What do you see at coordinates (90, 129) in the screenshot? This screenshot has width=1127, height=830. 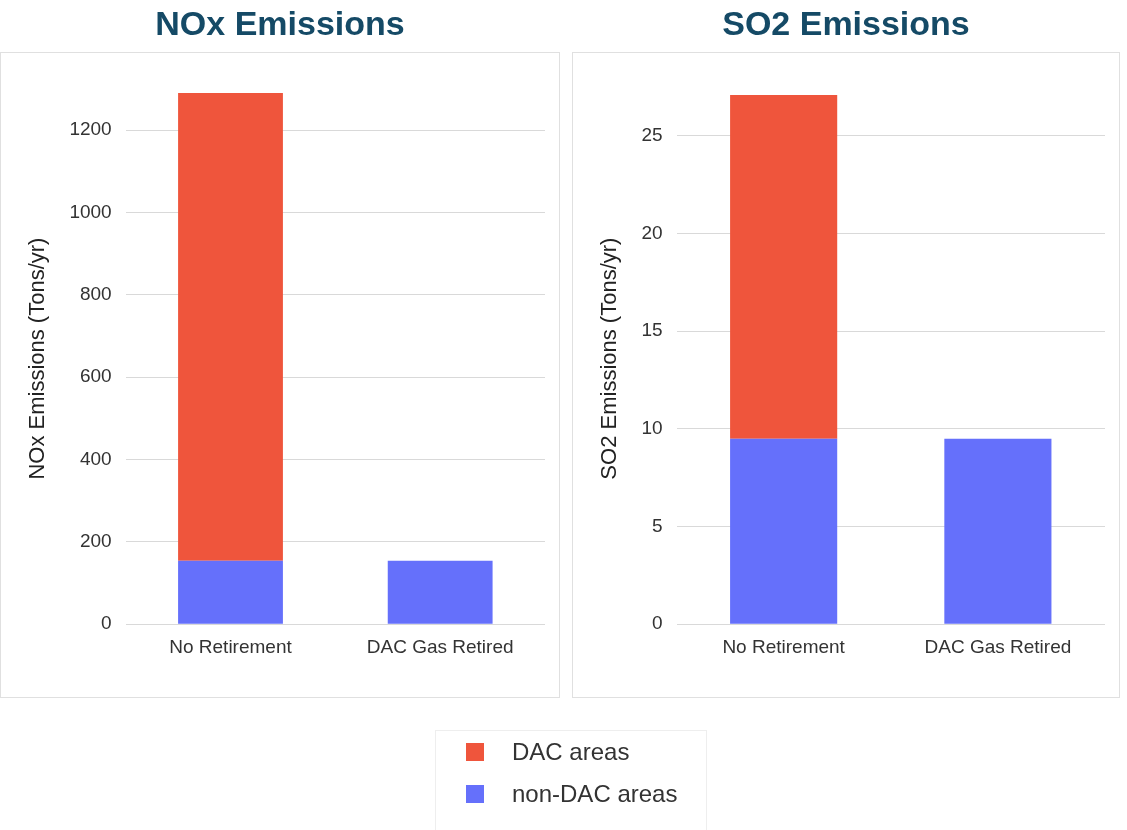 I see `y-tick-label: 1200` at bounding box center [90, 129].